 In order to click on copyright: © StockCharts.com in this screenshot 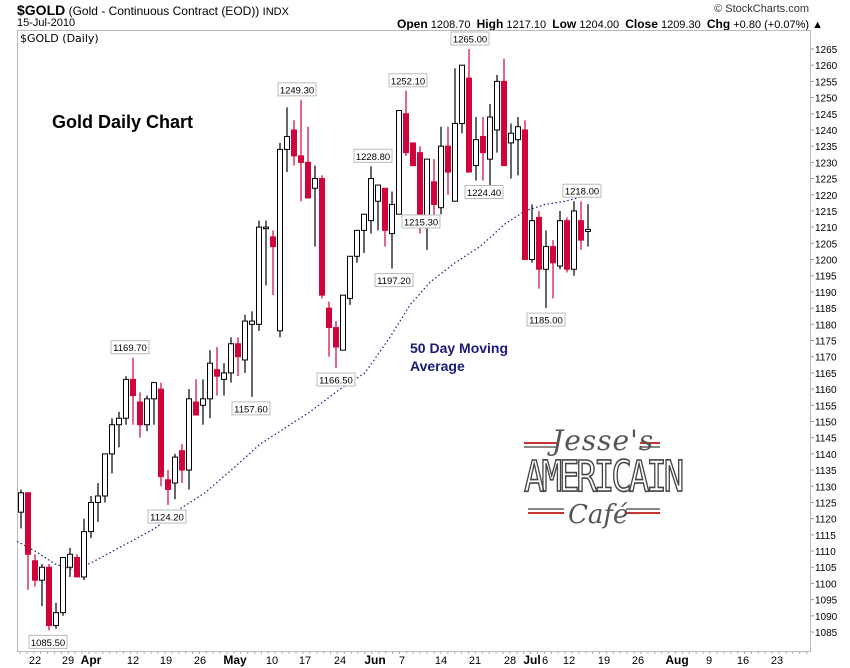, I will do `click(761, 9)`.